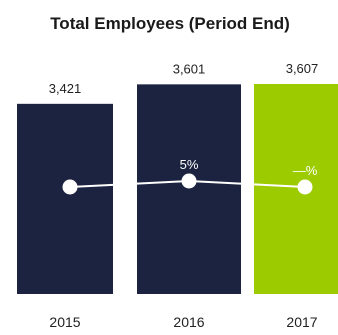  I want to click on x-axis-labels-group: 2015 2016 2017, so click(183, 322).